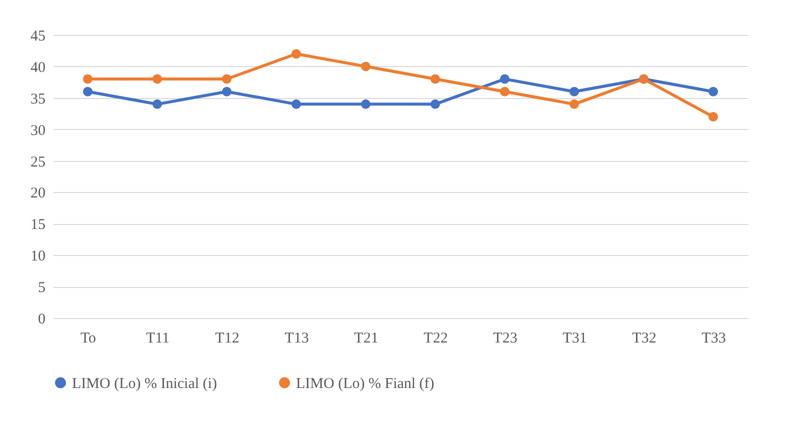  What do you see at coordinates (38, 225) in the screenshot?
I see `y-tick-label: 15` at bounding box center [38, 225].